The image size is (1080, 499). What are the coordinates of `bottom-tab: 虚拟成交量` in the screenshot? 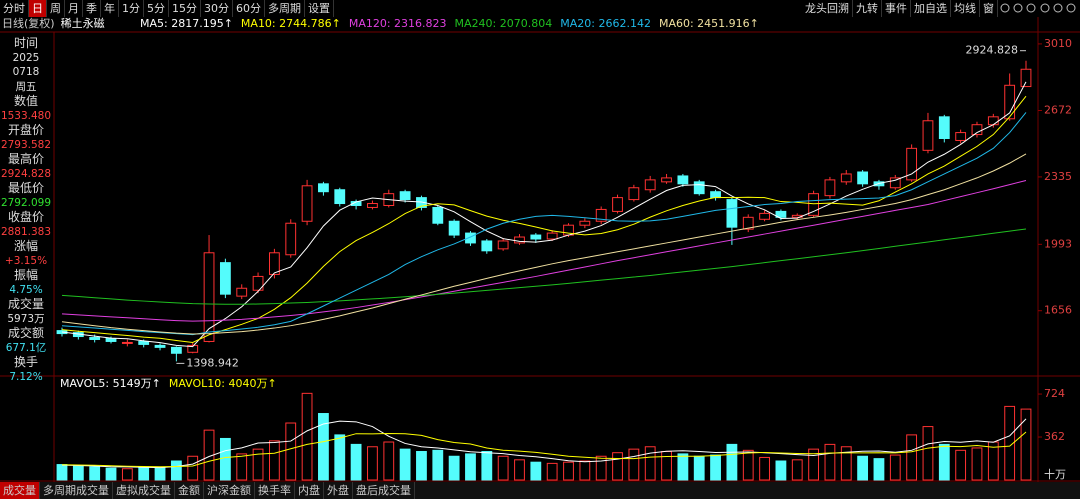 It's located at (144, 490).